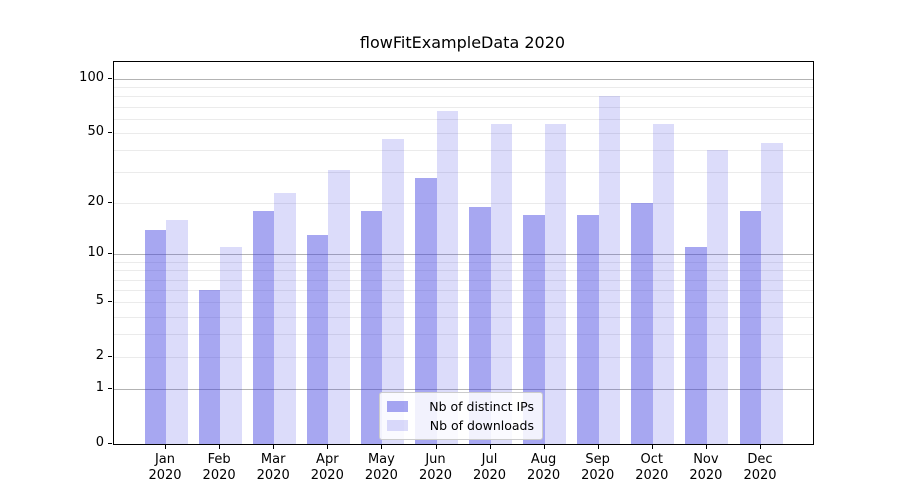  What do you see at coordinates (435, 459) in the screenshot?
I see `x-tick-label-month-jun: Jun` at bounding box center [435, 459].